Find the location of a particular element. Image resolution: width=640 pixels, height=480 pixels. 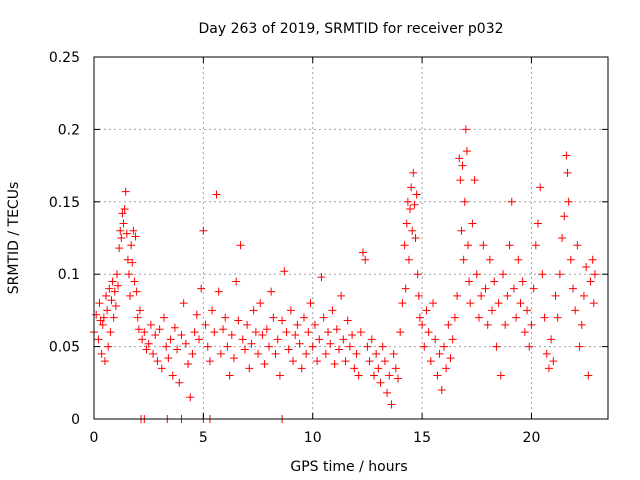

y-axis-label: SRMTID / TECUs is located at coordinates (14, 238).